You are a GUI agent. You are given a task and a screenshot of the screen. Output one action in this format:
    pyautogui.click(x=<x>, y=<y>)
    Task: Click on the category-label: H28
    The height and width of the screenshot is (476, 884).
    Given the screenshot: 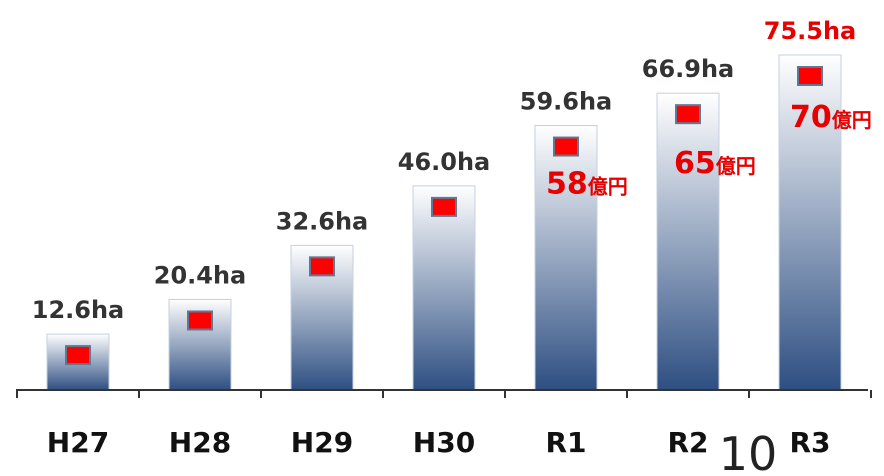 What is the action you would take?
    pyautogui.click(x=200, y=442)
    